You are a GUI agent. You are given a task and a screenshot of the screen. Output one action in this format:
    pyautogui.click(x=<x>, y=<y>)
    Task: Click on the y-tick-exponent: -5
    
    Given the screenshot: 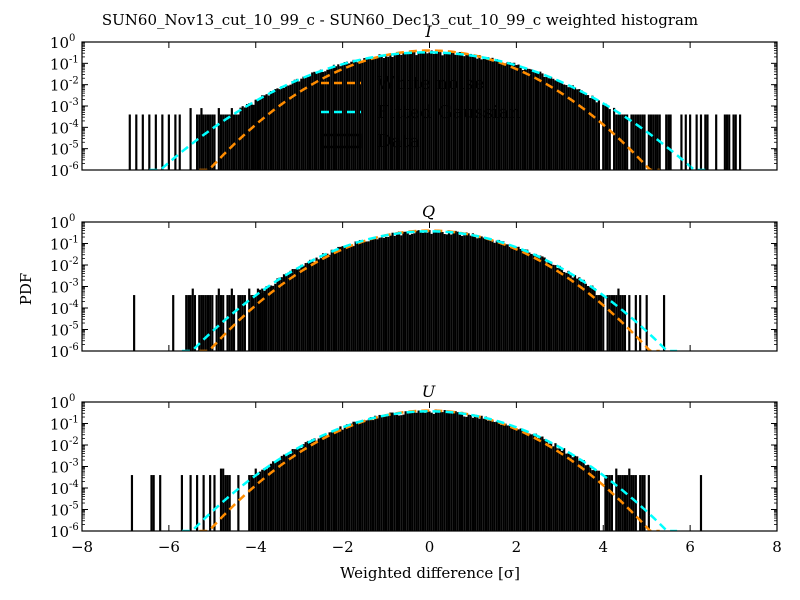 What is the action you would take?
    pyautogui.click(x=74, y=326)
    